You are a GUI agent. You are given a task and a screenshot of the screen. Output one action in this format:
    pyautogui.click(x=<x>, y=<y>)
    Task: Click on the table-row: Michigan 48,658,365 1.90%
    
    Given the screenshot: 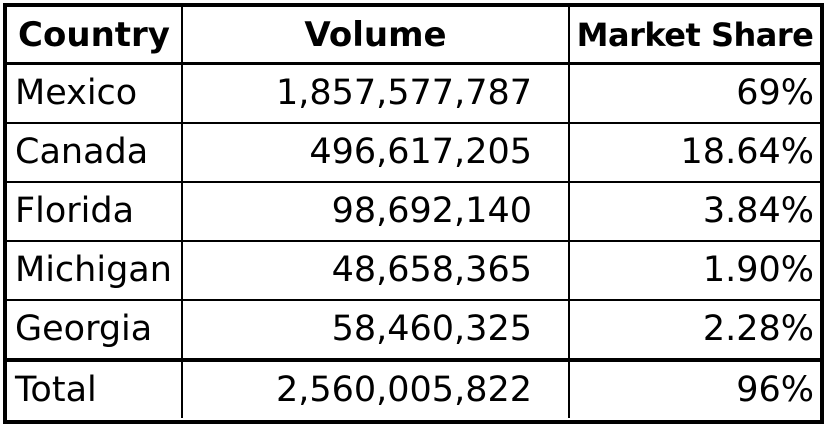 What is the action you would take?
    pyautogui.click(x=413, y=271)
    